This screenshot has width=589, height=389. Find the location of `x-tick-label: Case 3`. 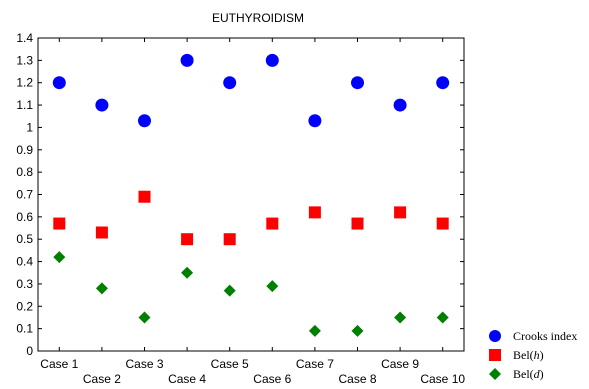

x-tick-label: Case 3 is located at coordinates (144, 364).